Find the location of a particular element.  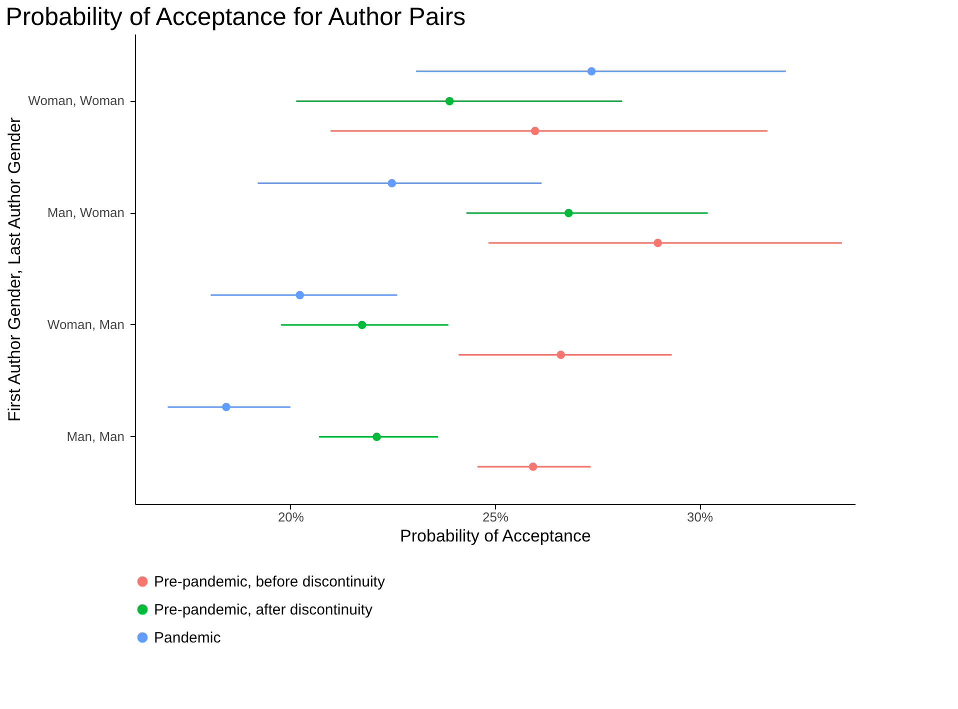

x-tick-label: 30% is located at coordinates (700, 517).